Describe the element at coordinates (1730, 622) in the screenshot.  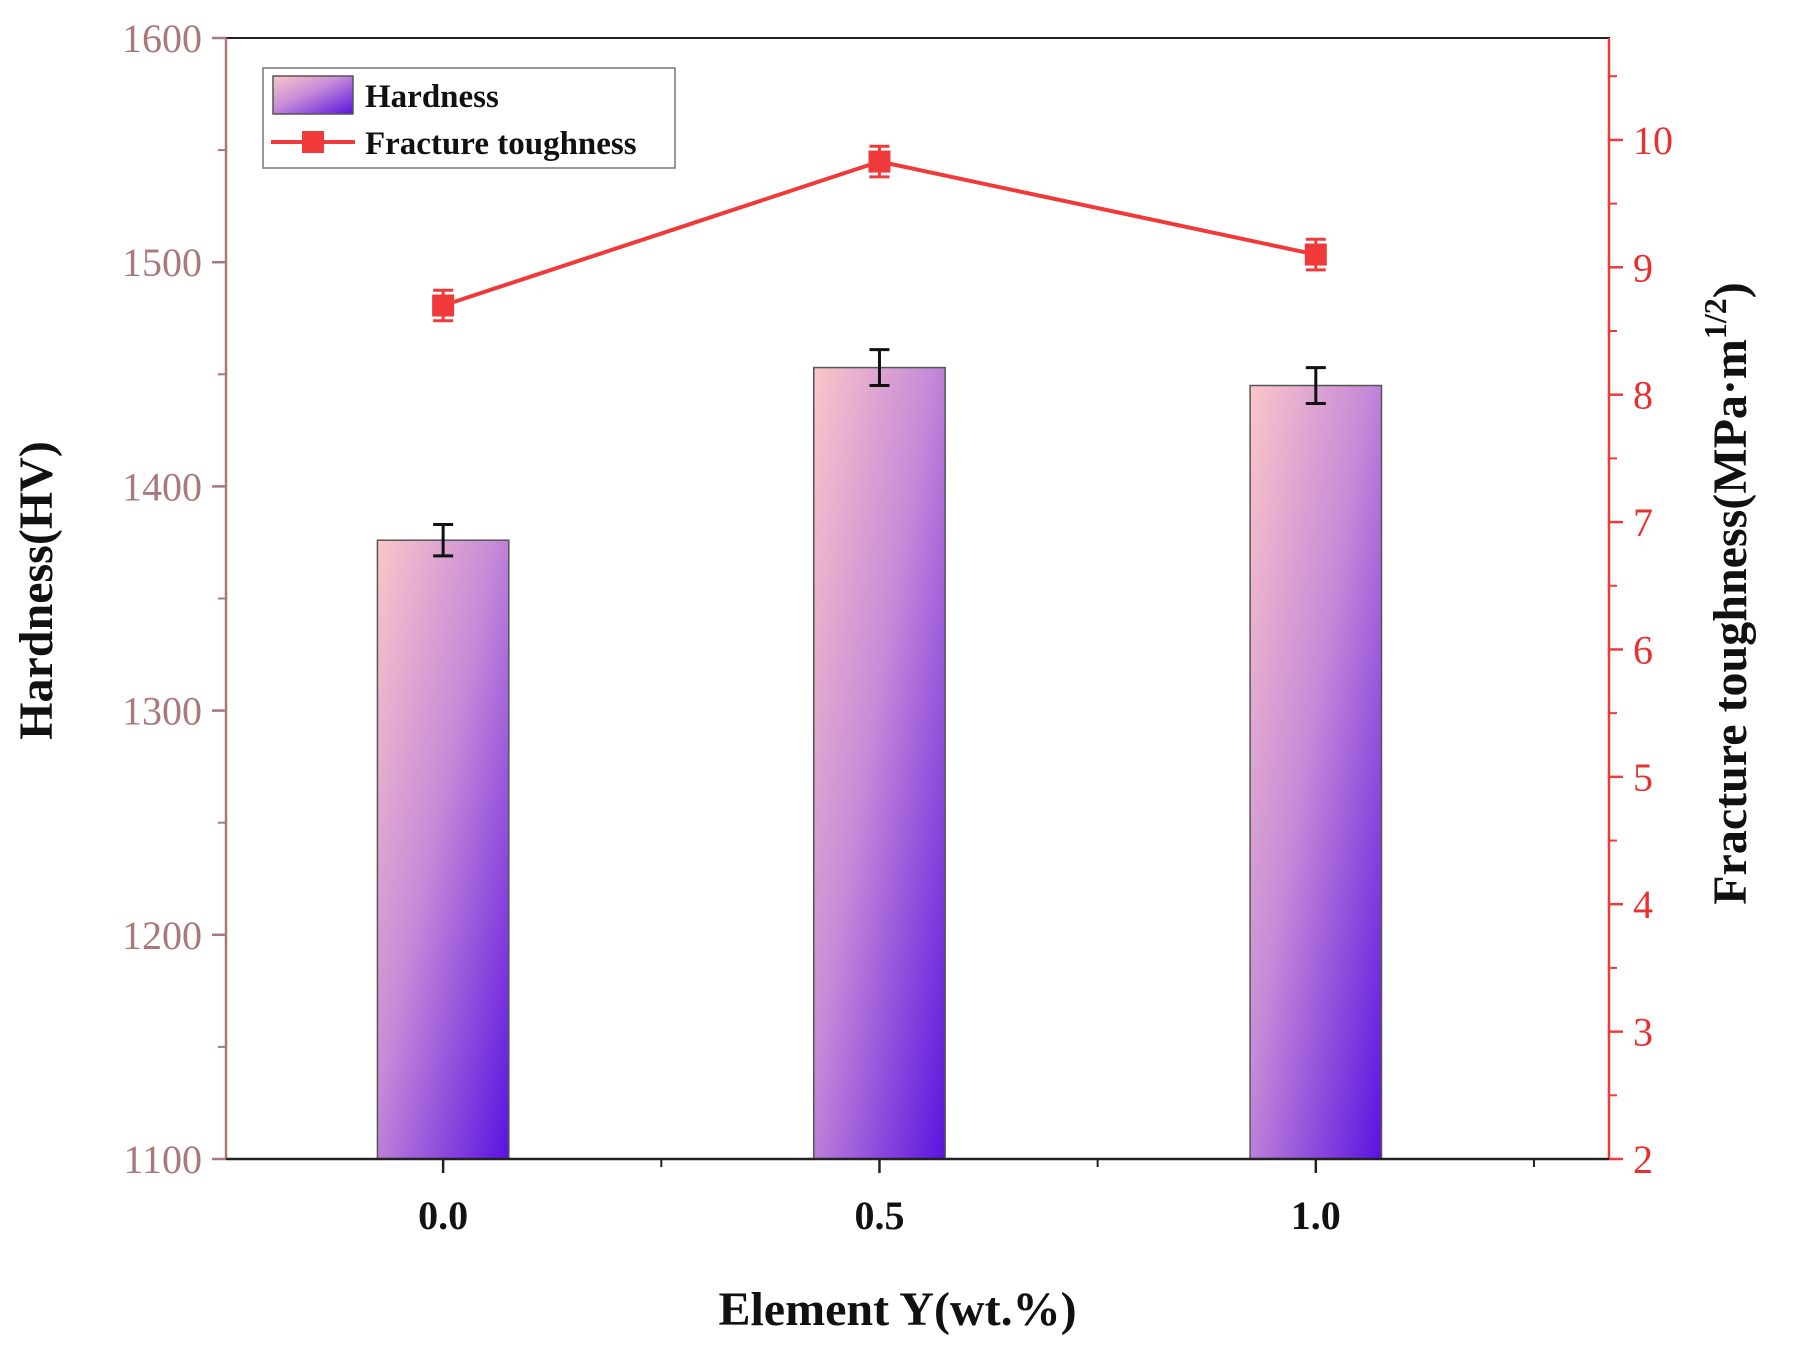
I see `right-axis-title-main: Fracture toughness(MPa·m` at that location.